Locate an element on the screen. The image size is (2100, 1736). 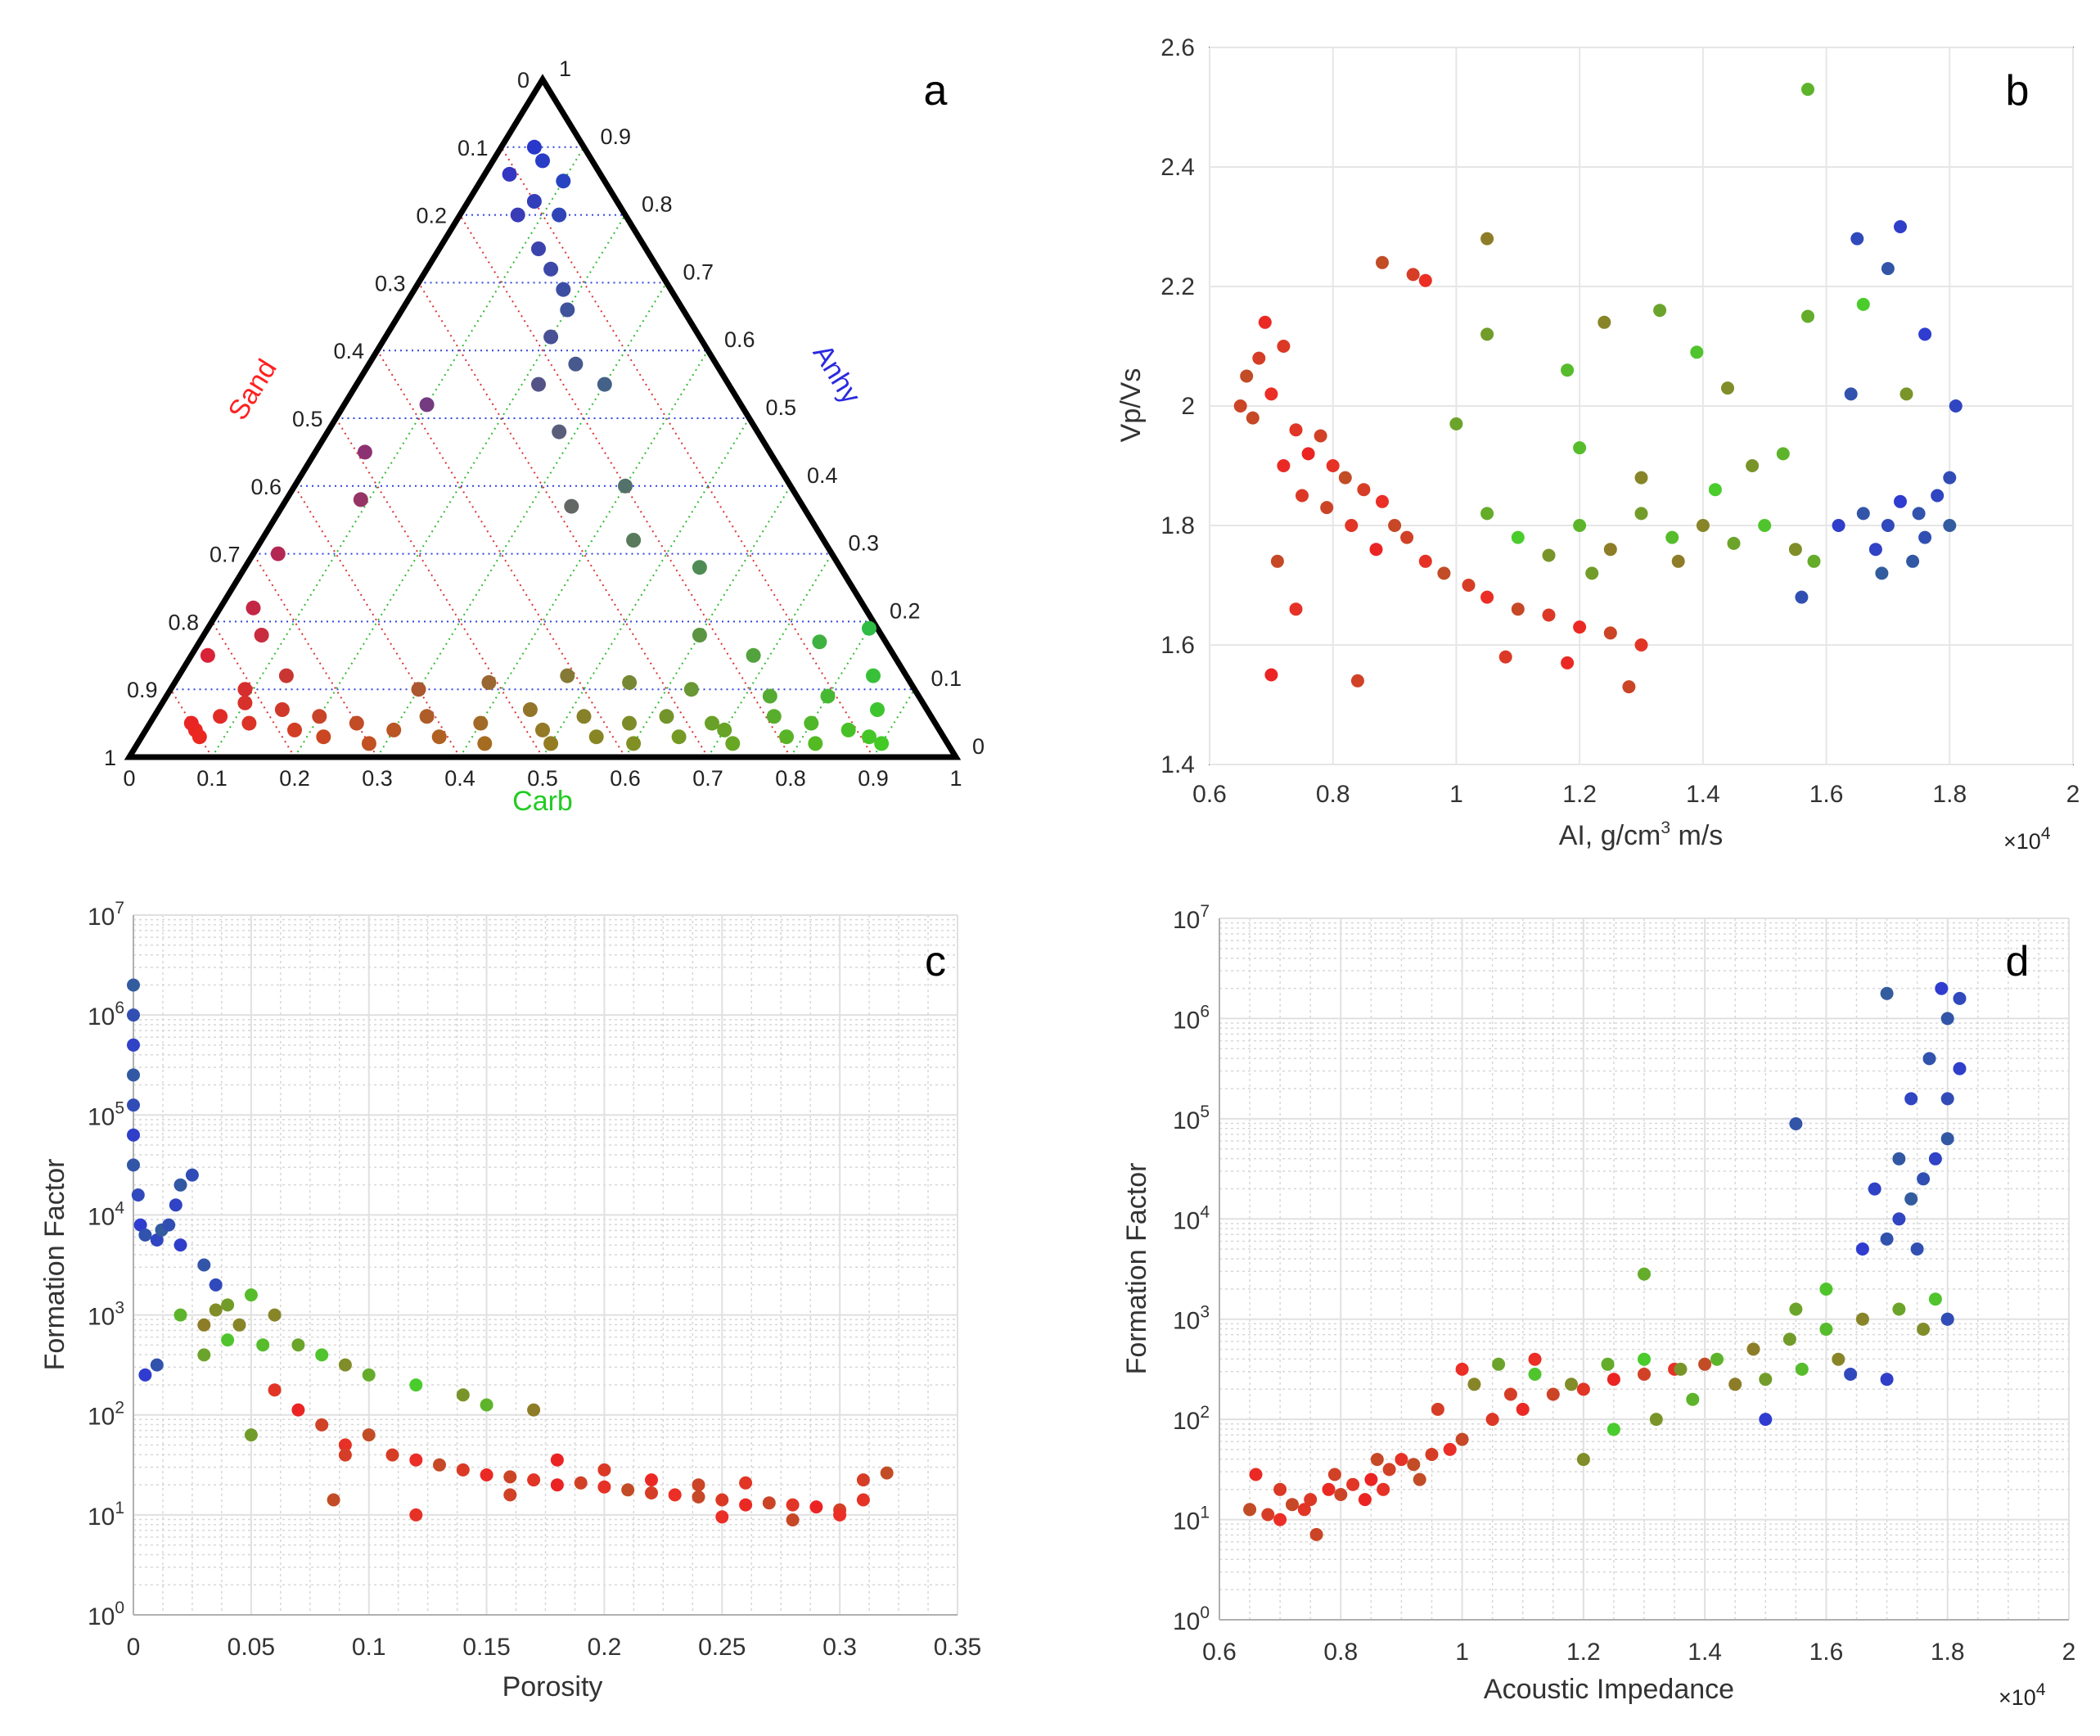
bottom-tick-label: 0.6 is located at coordinates (625, 778).